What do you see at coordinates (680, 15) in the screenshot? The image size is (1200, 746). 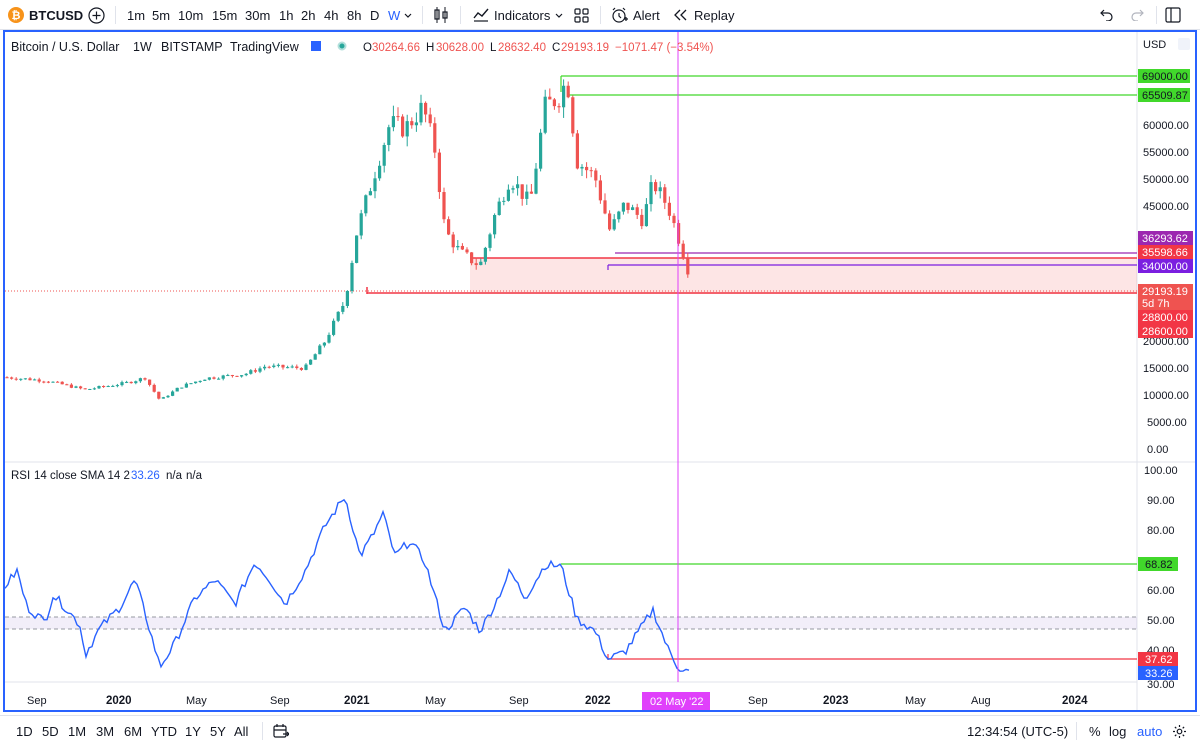 I see `rewind-icon` at bounding box center [680, 15].